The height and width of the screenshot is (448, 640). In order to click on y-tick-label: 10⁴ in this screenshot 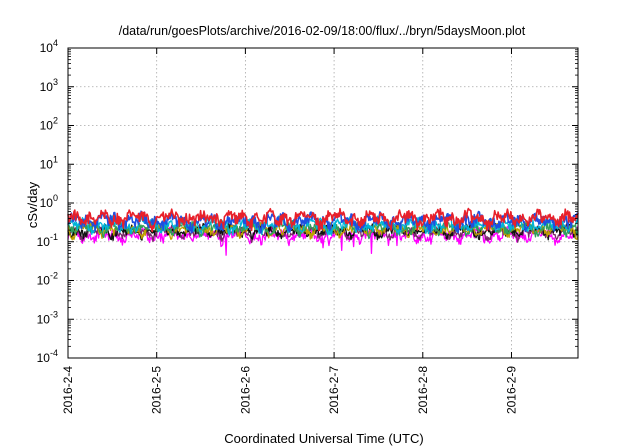, I will do `click(49, 46)`.